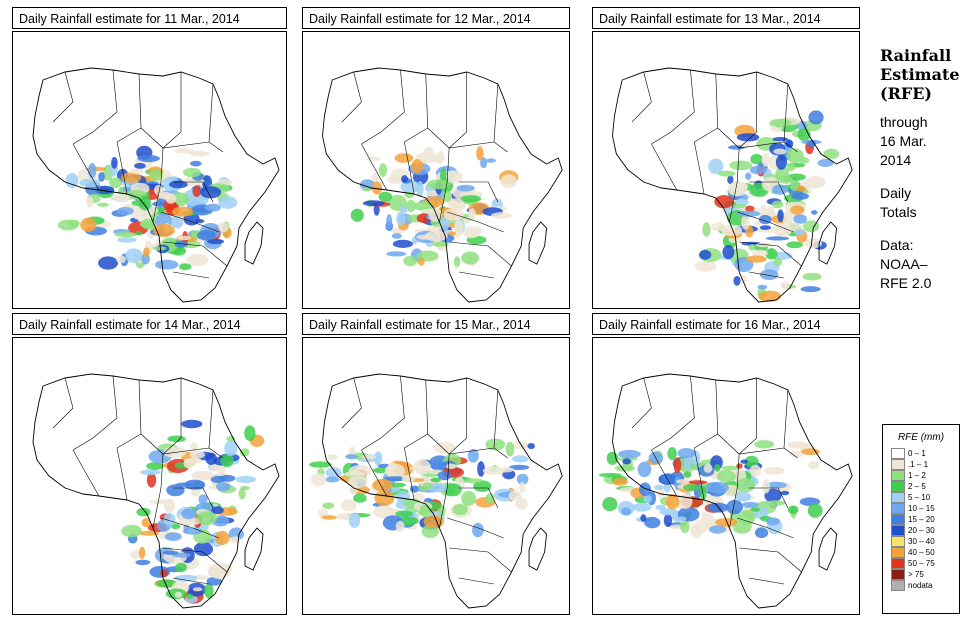  What do you see at coordinates (921, 437) in the screenshot?
I see `legend-title: RFE (mm)` at bounding box center [921, 437].